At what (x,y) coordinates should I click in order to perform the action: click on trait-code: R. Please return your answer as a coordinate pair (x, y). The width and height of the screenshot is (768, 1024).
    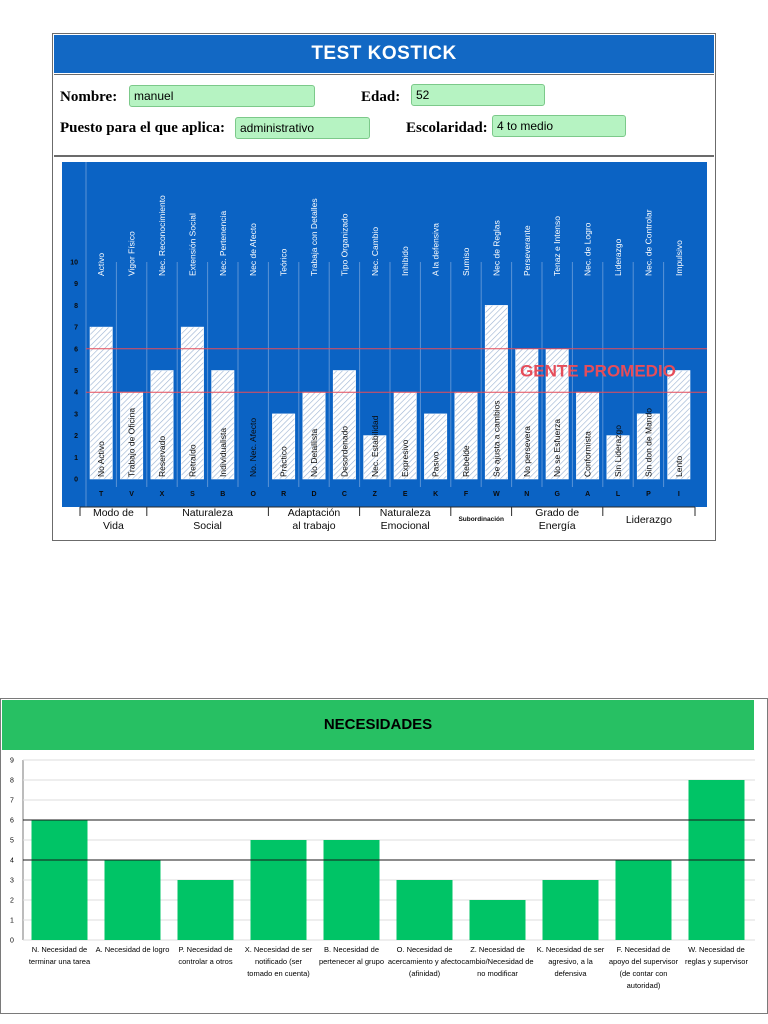
    Looking at the image, I should click on (283, 494).